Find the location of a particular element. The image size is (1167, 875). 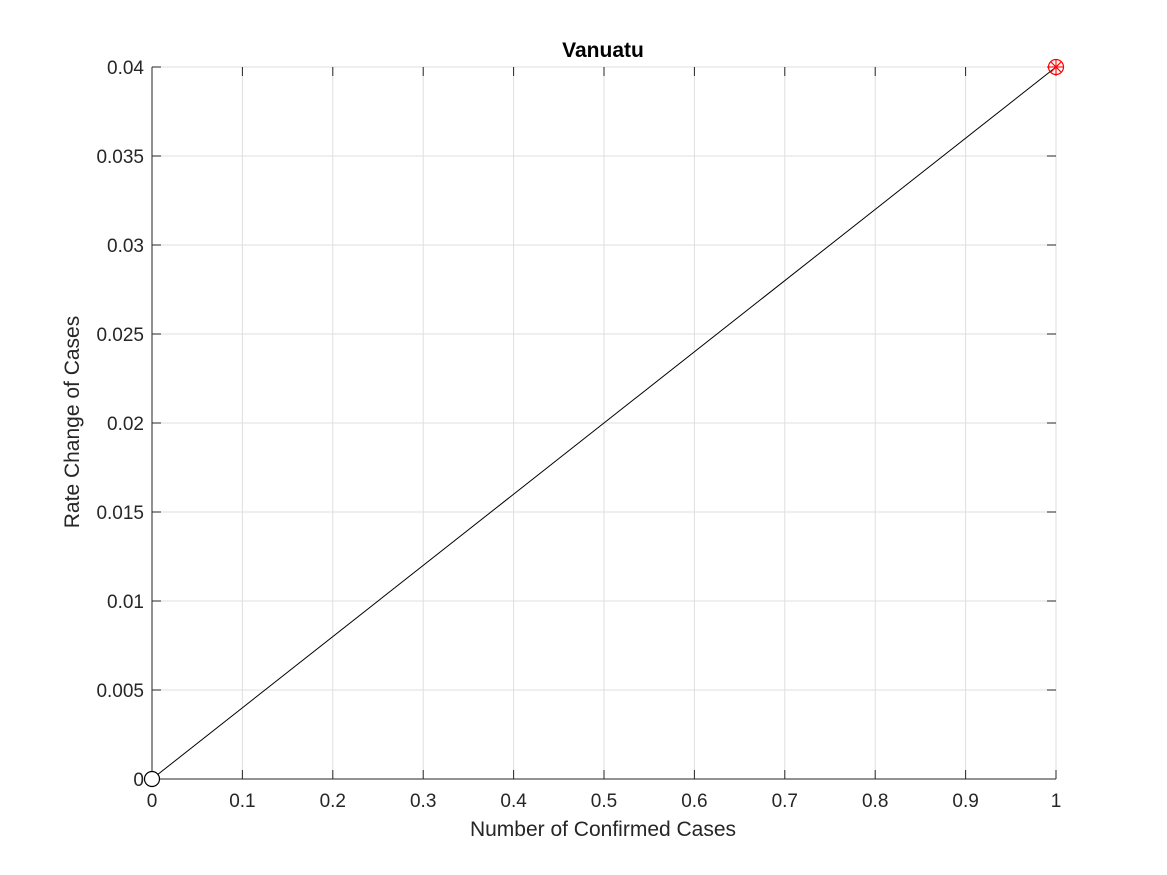

end-point-marker is located at coordinates (1056, 67).